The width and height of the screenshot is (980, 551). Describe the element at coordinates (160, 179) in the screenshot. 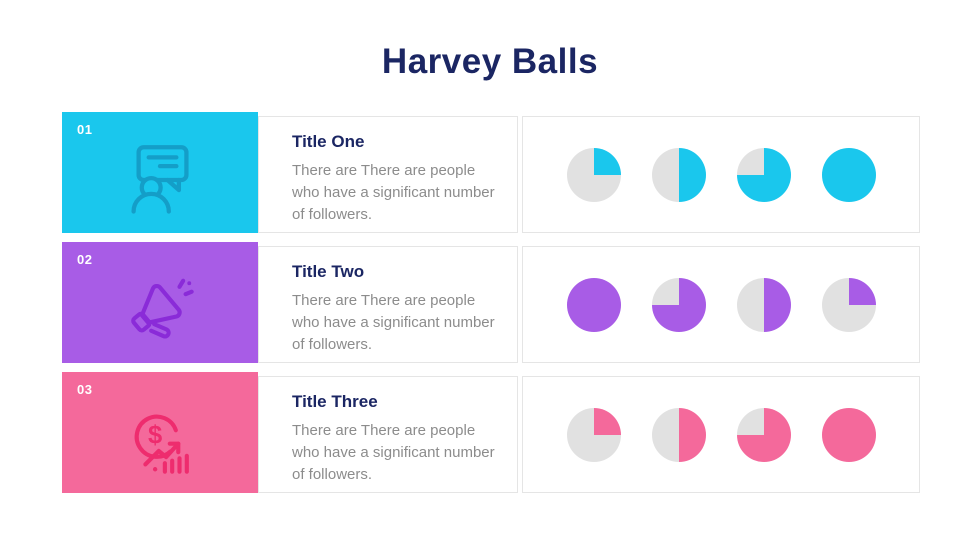

I see `presentation-person-icon` at that location.